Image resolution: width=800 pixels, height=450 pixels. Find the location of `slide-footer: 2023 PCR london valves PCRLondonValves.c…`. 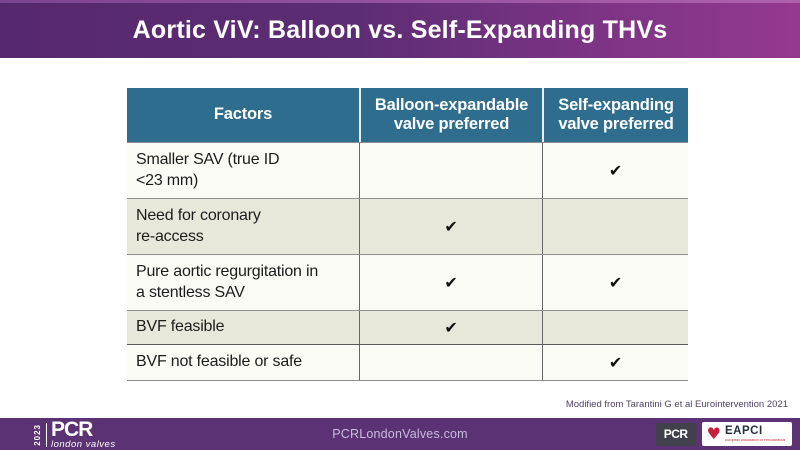

slide-footer: 2023 PCR london valves PCRLondonValves.c… is located at coordinates (400, 434).